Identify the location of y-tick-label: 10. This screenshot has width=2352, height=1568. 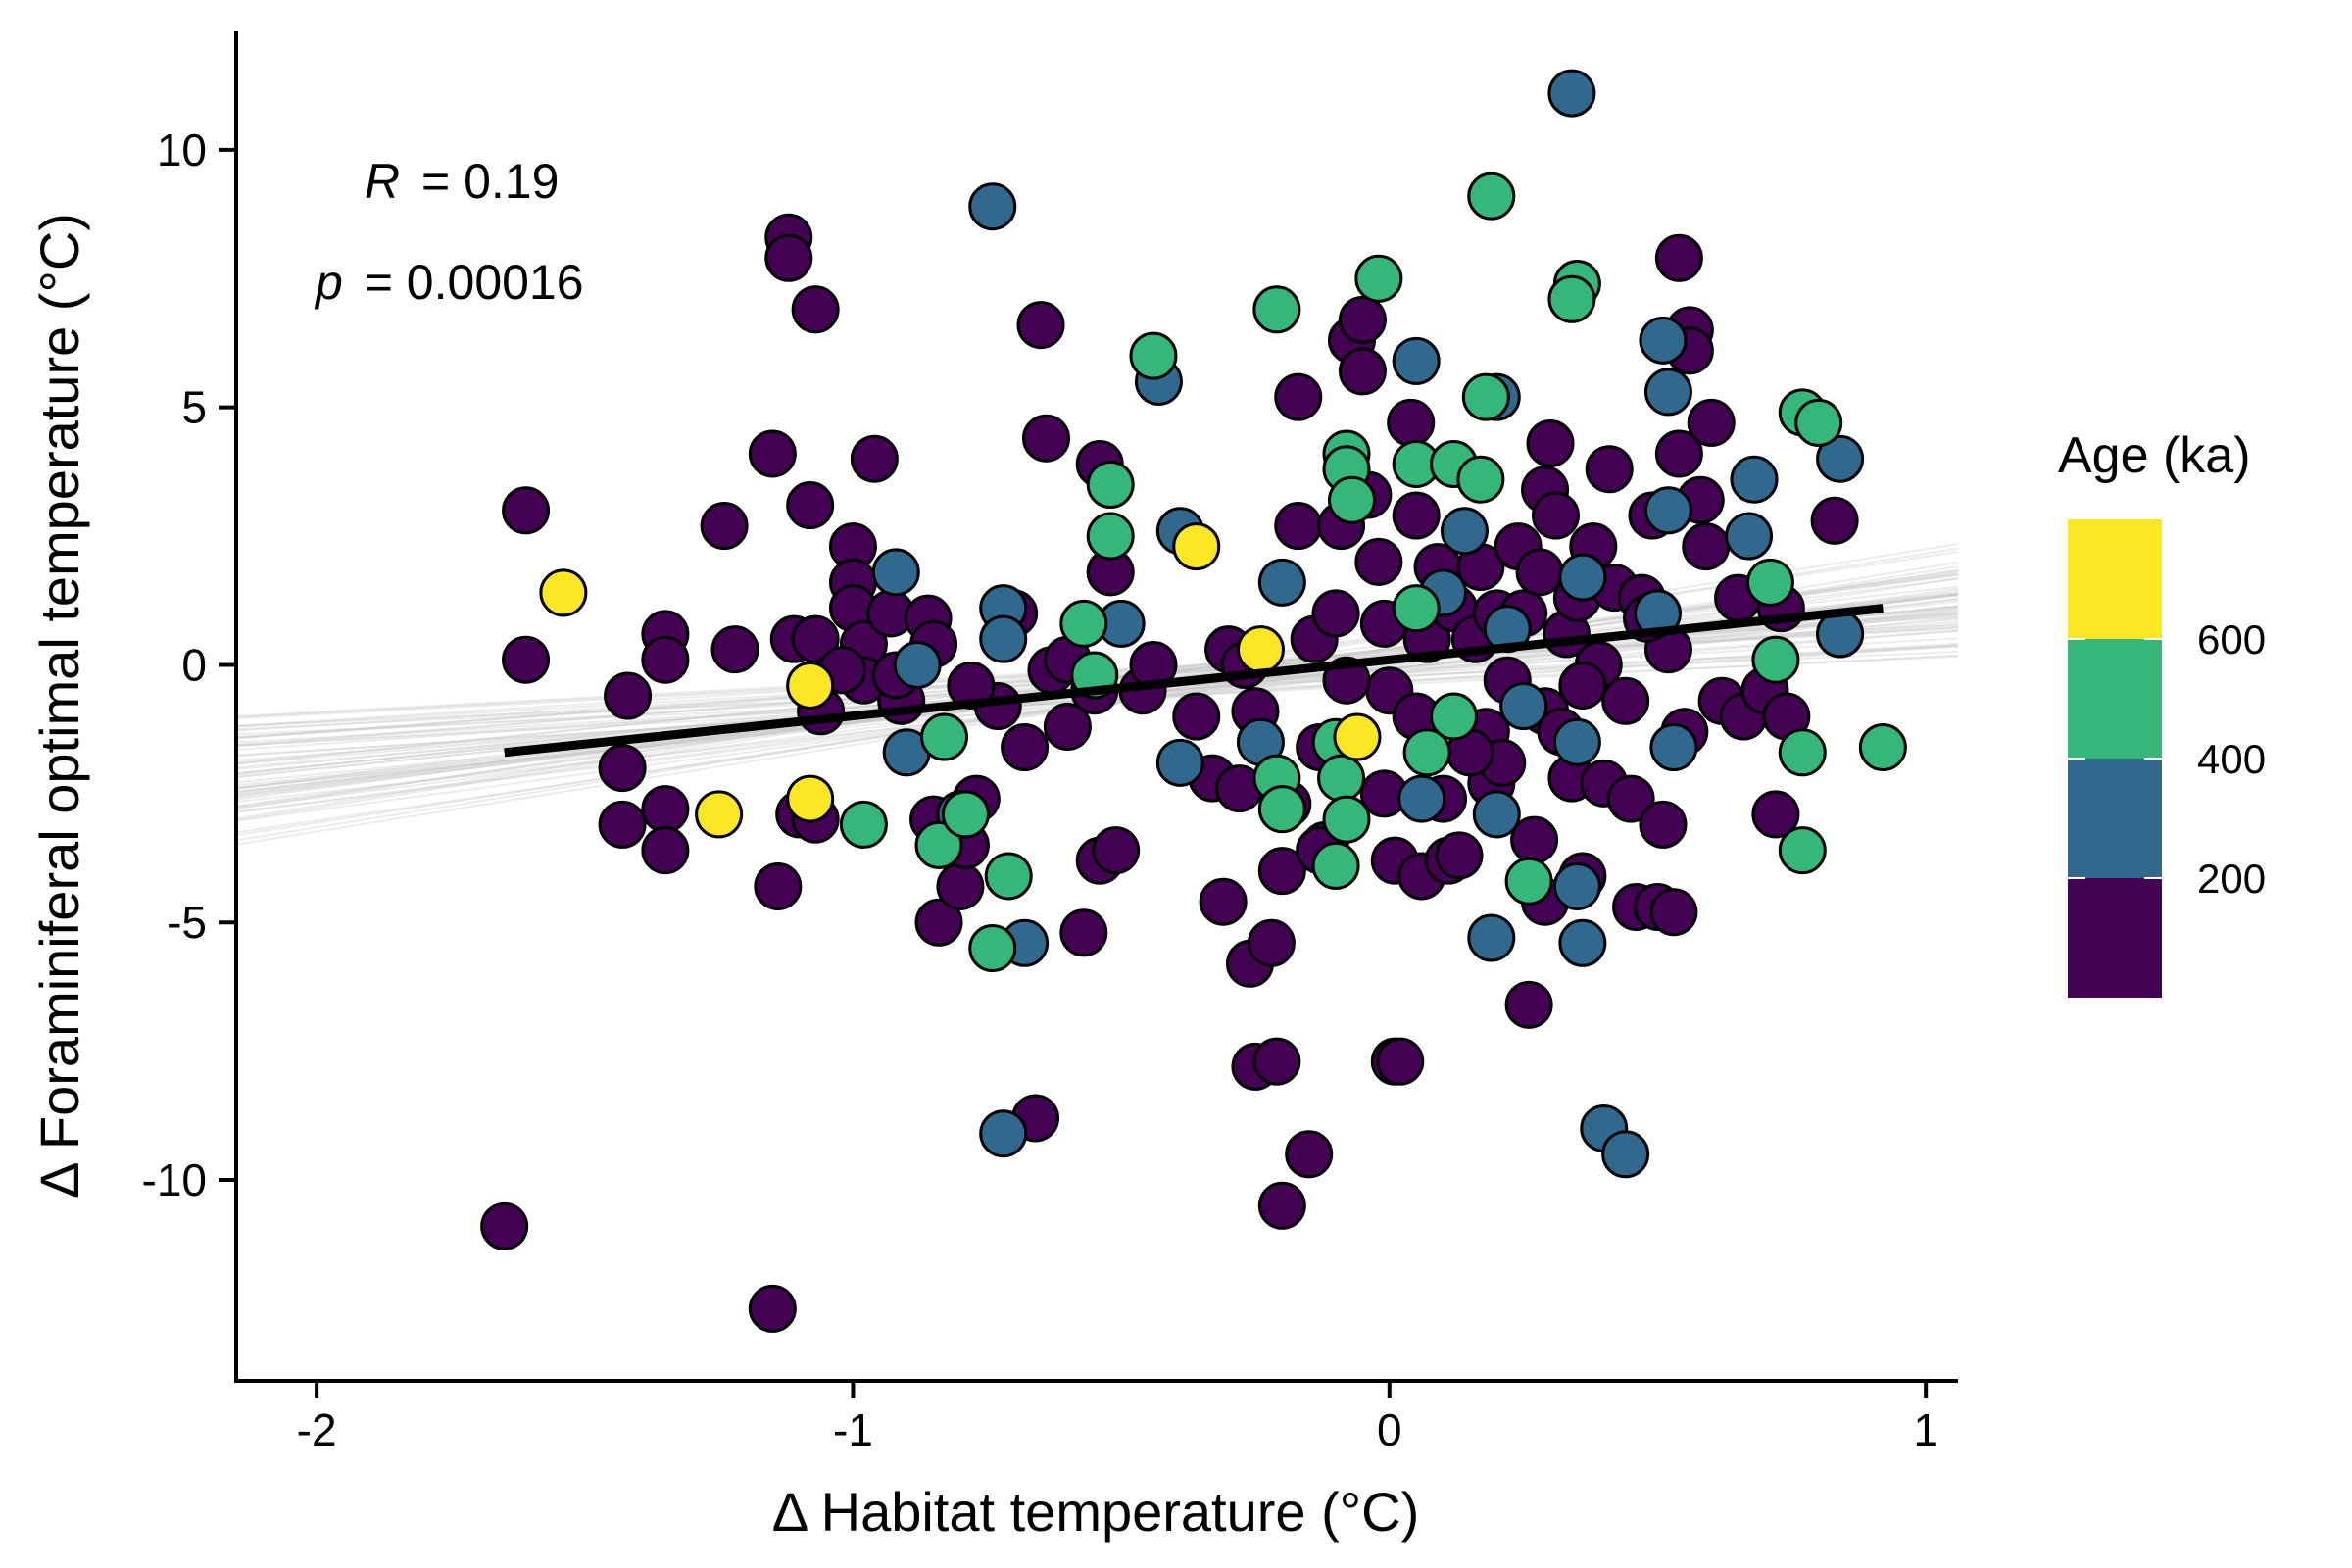
(182, 149).